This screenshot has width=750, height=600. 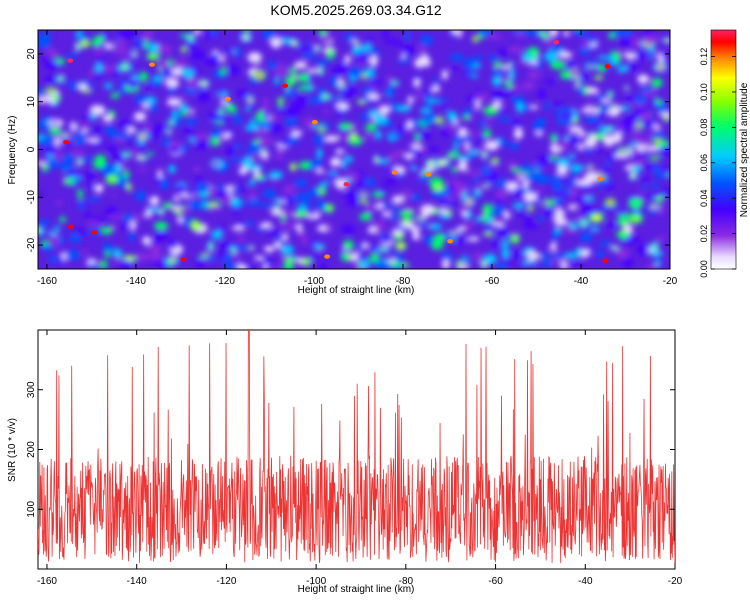 What do you see at coordinates (717, 163) in the screenshot?
I see `colorbar-ticks: 0.00 0.02 0.04 0.06 0.08 0.10 0.12` at bounding box center [717, 163].